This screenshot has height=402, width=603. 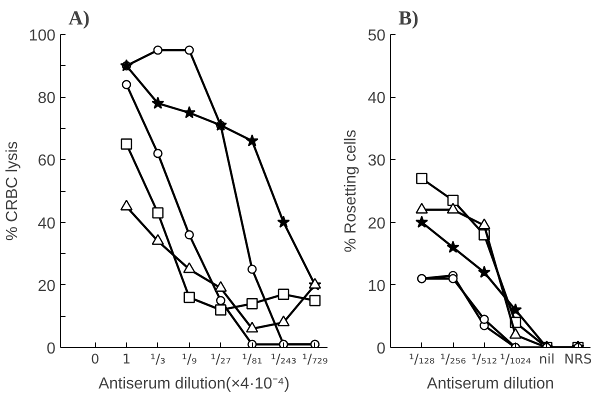 I want to click on x-axis-title: Antiserum dilution(×4·10⁻⁴), so click(x=194, y=384).